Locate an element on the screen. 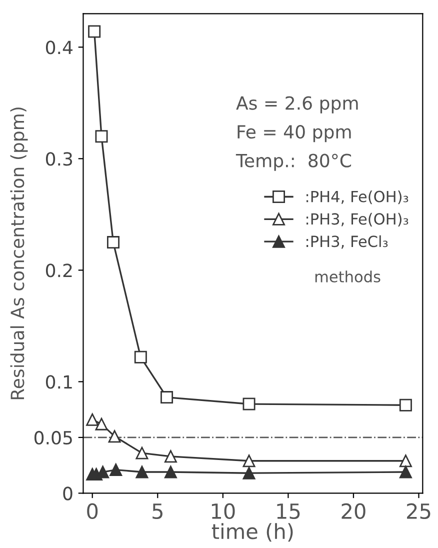 This screenshot has width=438, height=548. x-tick-label: 5 is located at coordinates (157, 512).